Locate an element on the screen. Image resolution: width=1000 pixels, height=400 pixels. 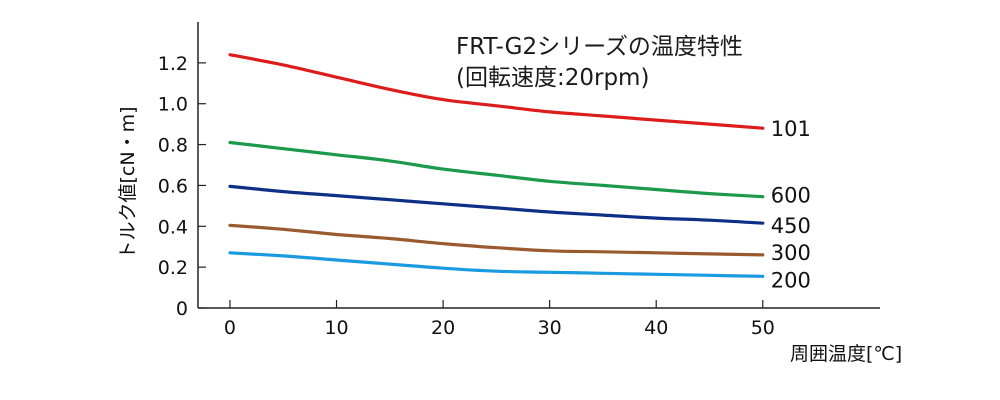
x-tick-label: 10 is located at coordinates (336, 328).